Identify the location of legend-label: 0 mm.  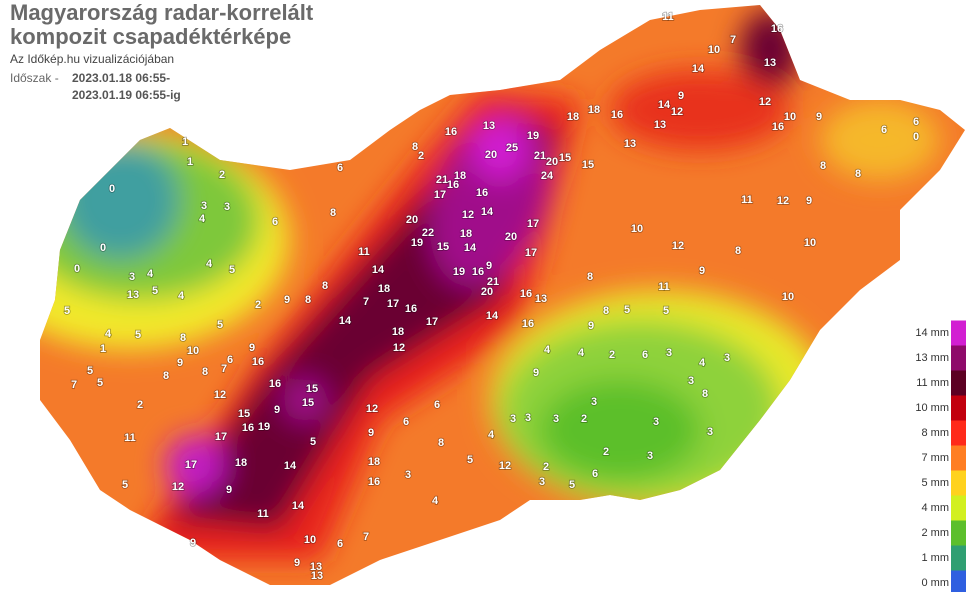
(936, 583).